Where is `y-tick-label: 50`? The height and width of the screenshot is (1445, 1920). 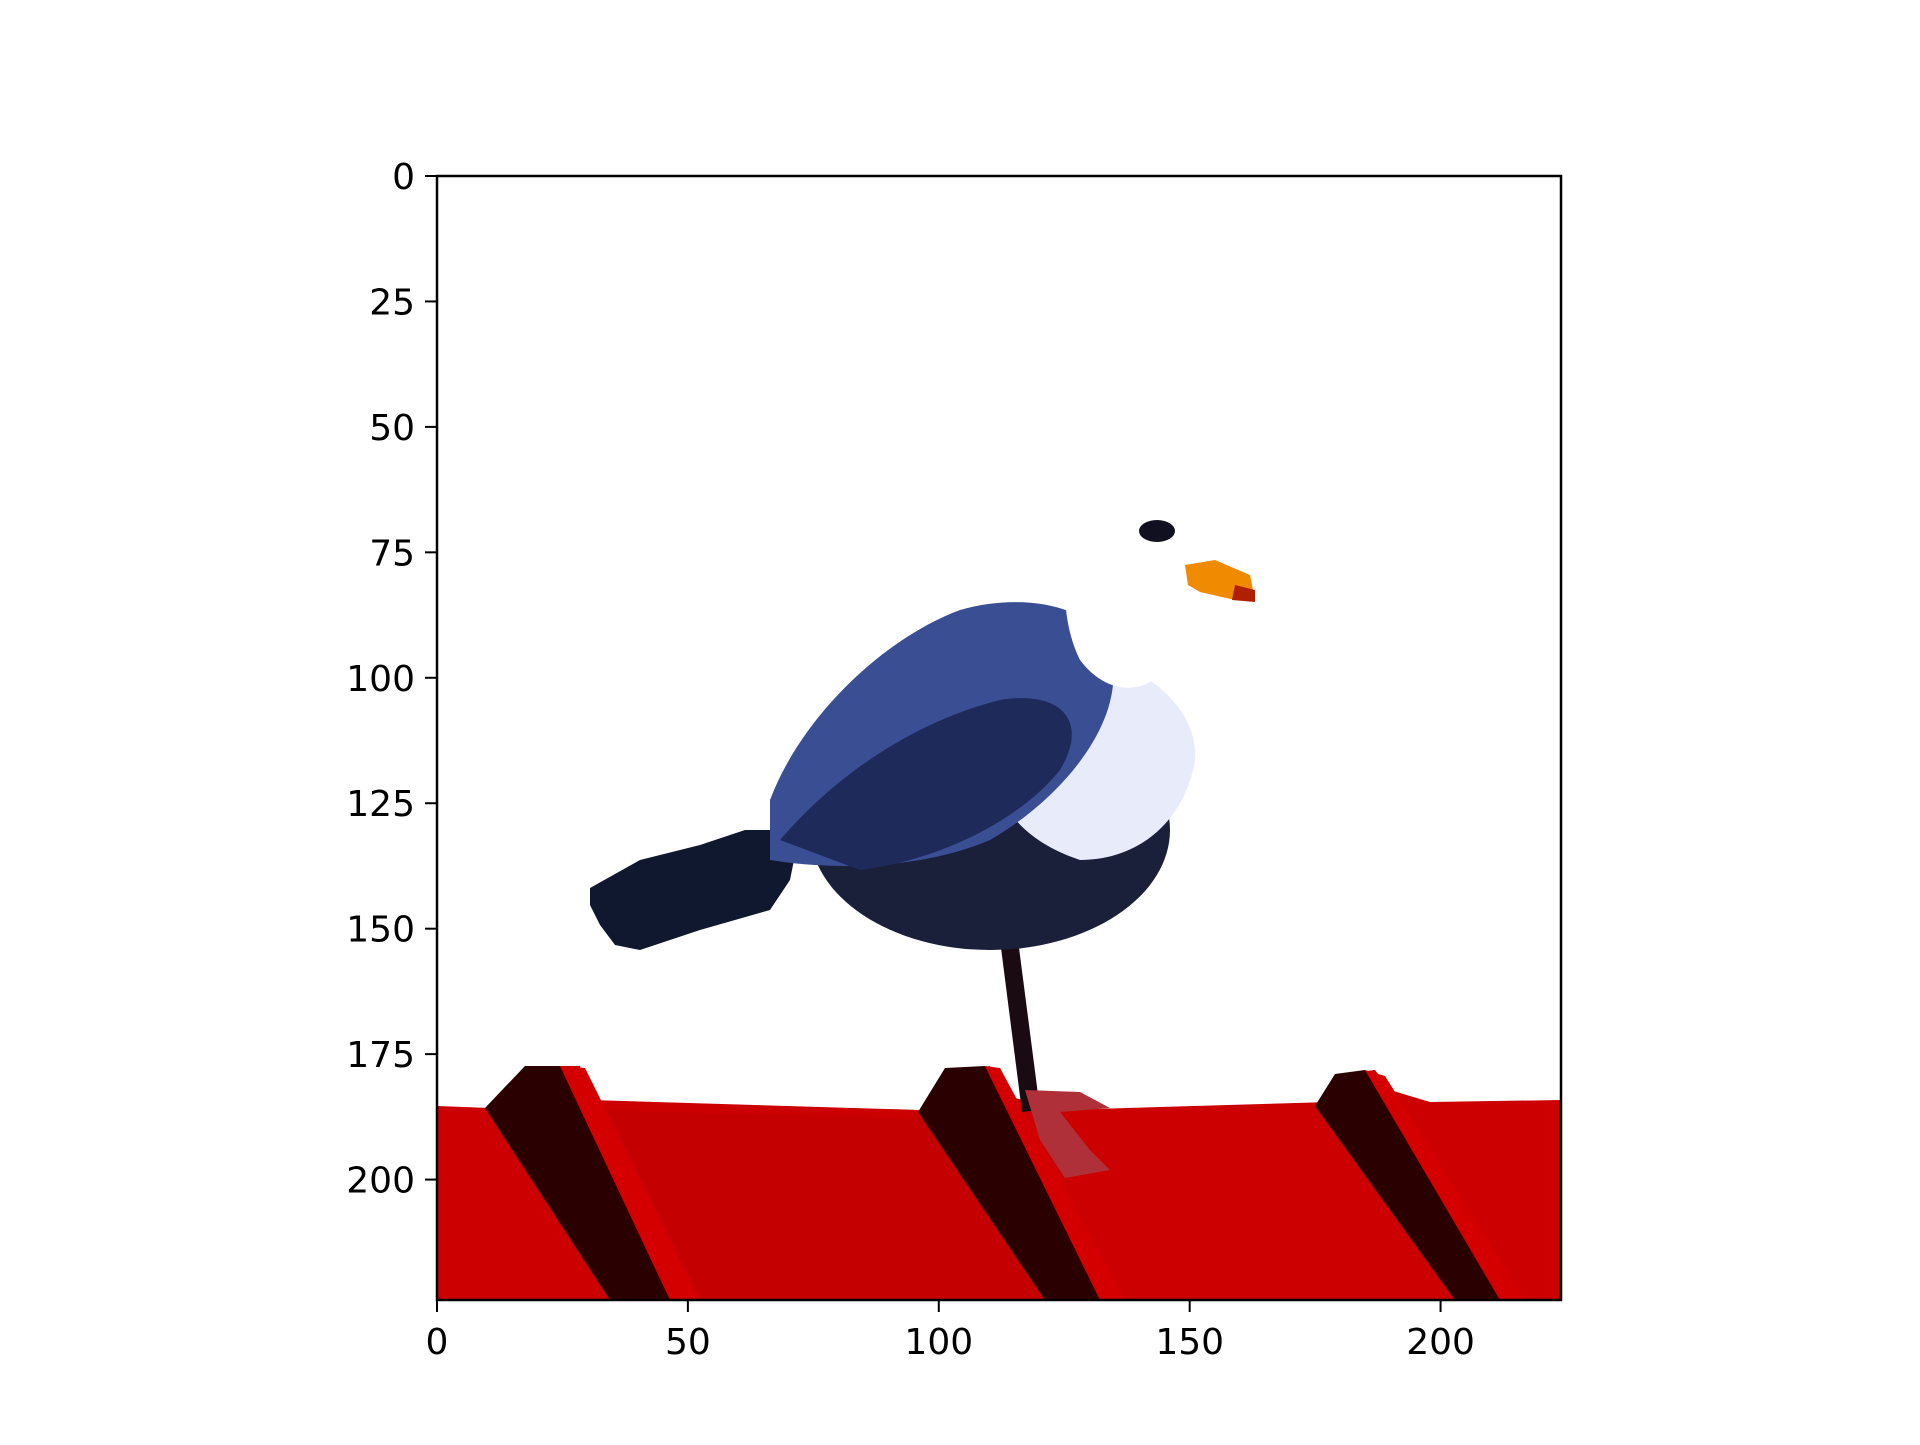
y-tick-label: 50 is located at coordinates (392, 428).